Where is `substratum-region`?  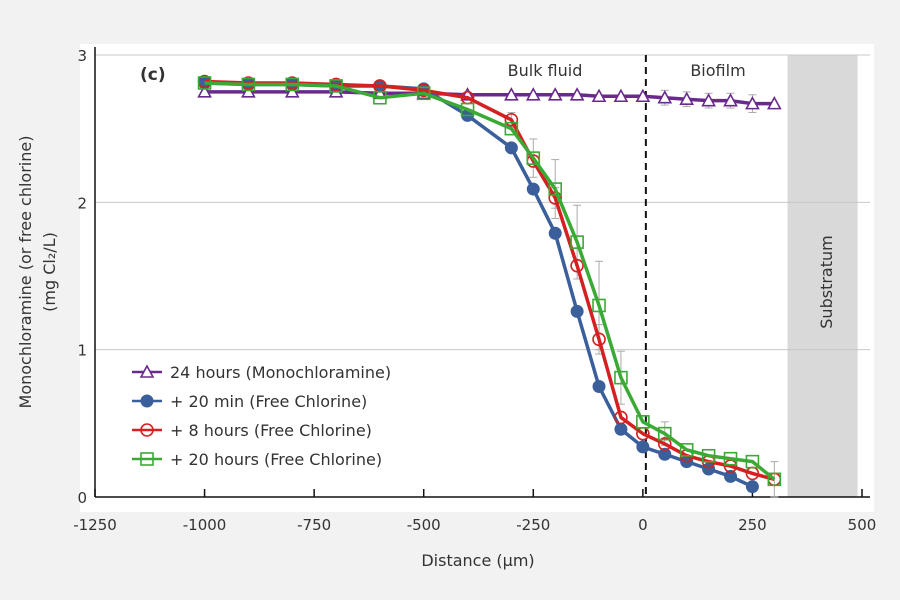
substratum-region is located at coordinates (822, 276).